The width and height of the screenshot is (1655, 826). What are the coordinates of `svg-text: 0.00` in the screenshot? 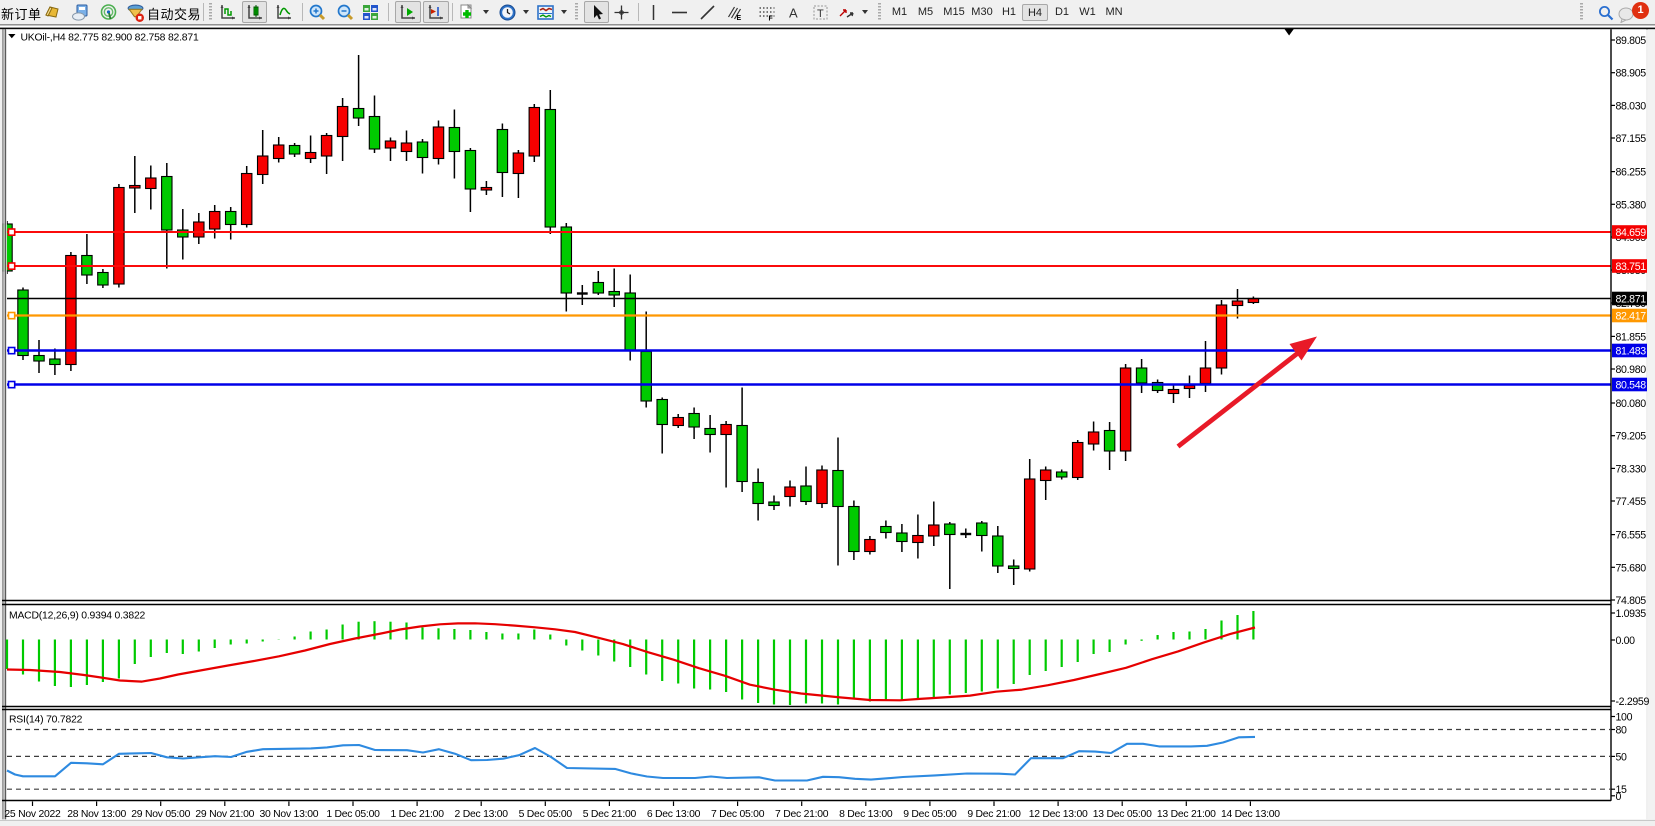 It's located at (1626, 641).